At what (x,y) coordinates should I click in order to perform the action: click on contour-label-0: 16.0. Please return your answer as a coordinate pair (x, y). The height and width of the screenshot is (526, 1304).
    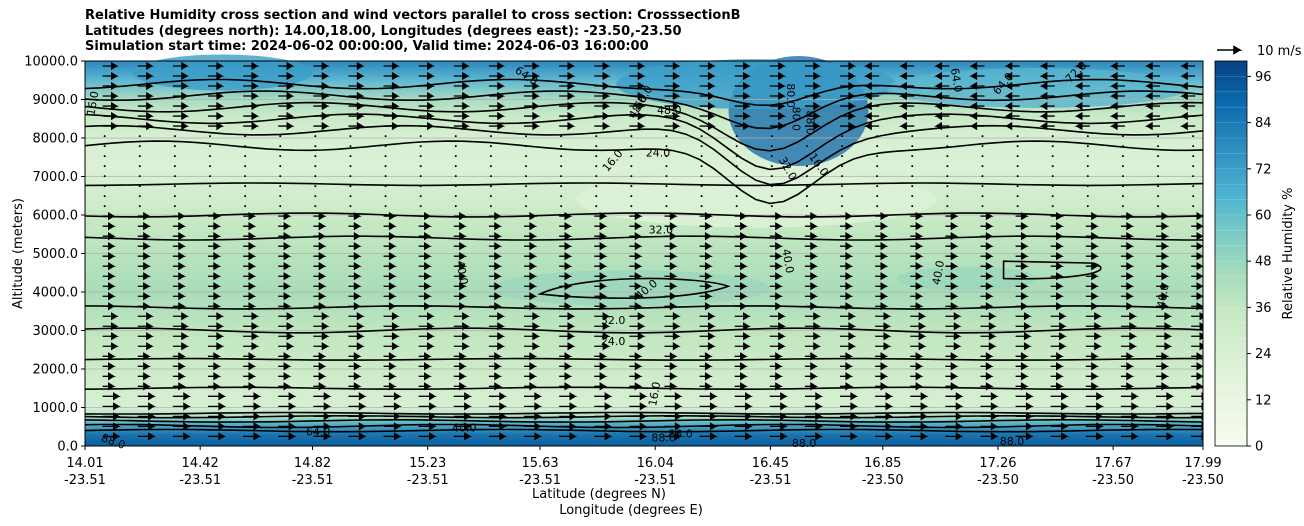
    Looking at the image, I should click on (92, 103).